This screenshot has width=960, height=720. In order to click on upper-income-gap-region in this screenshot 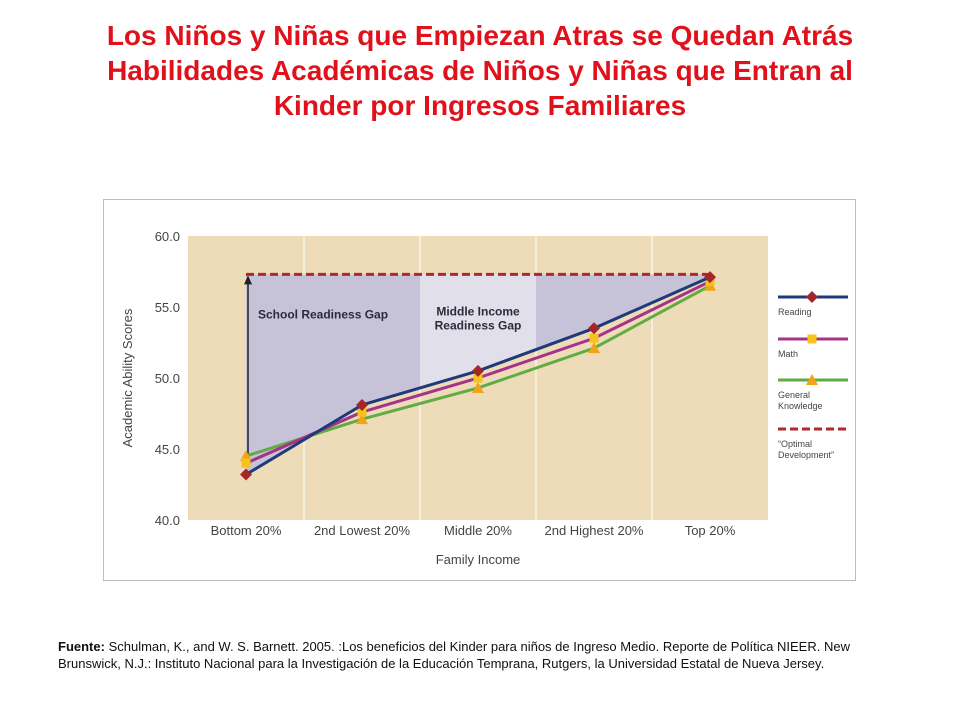, I will do `click(623, 312)`.